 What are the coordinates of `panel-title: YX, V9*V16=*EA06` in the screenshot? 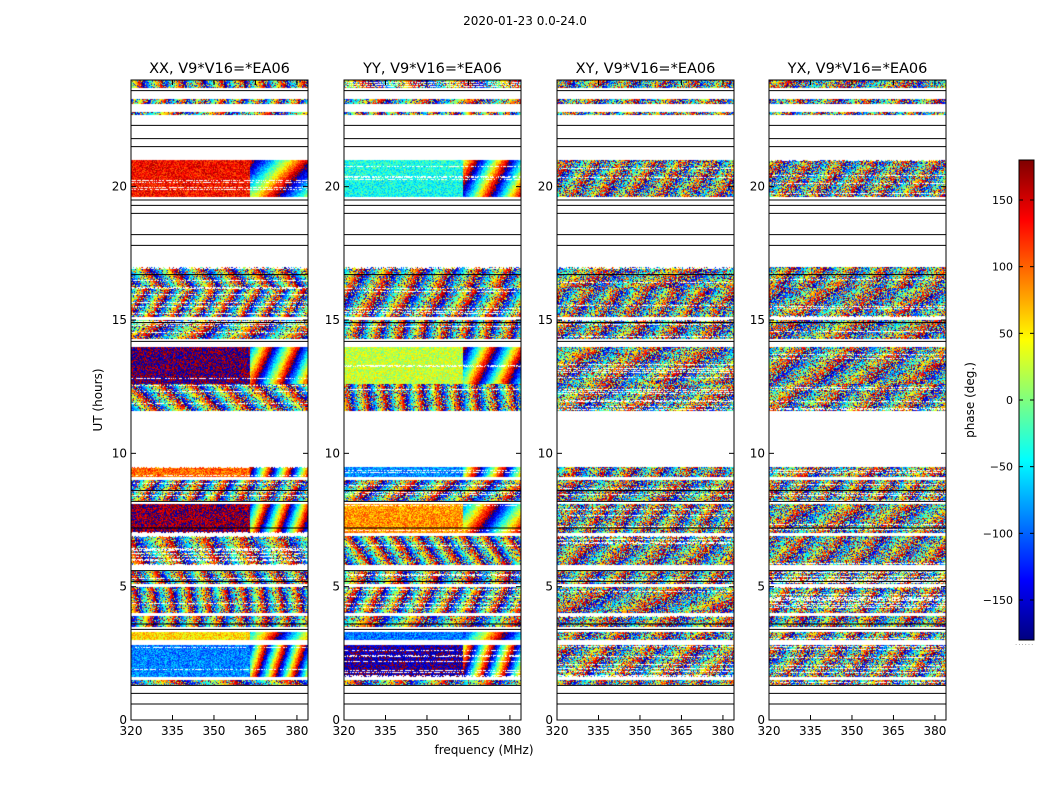 It's located at (857, 69).